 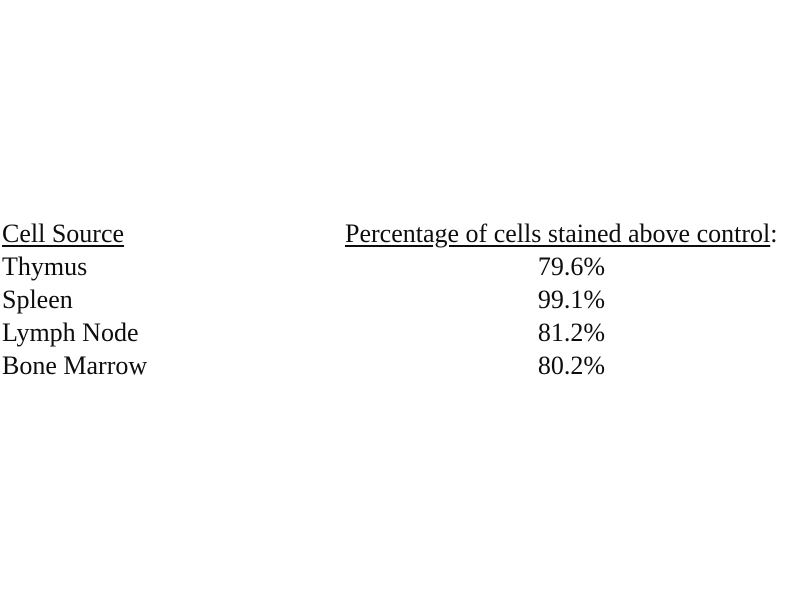 What do you see at coordinates (571, 266) in the screenshot?
I see `percentage-value: 79.6%` at bounding box center [571, 266].